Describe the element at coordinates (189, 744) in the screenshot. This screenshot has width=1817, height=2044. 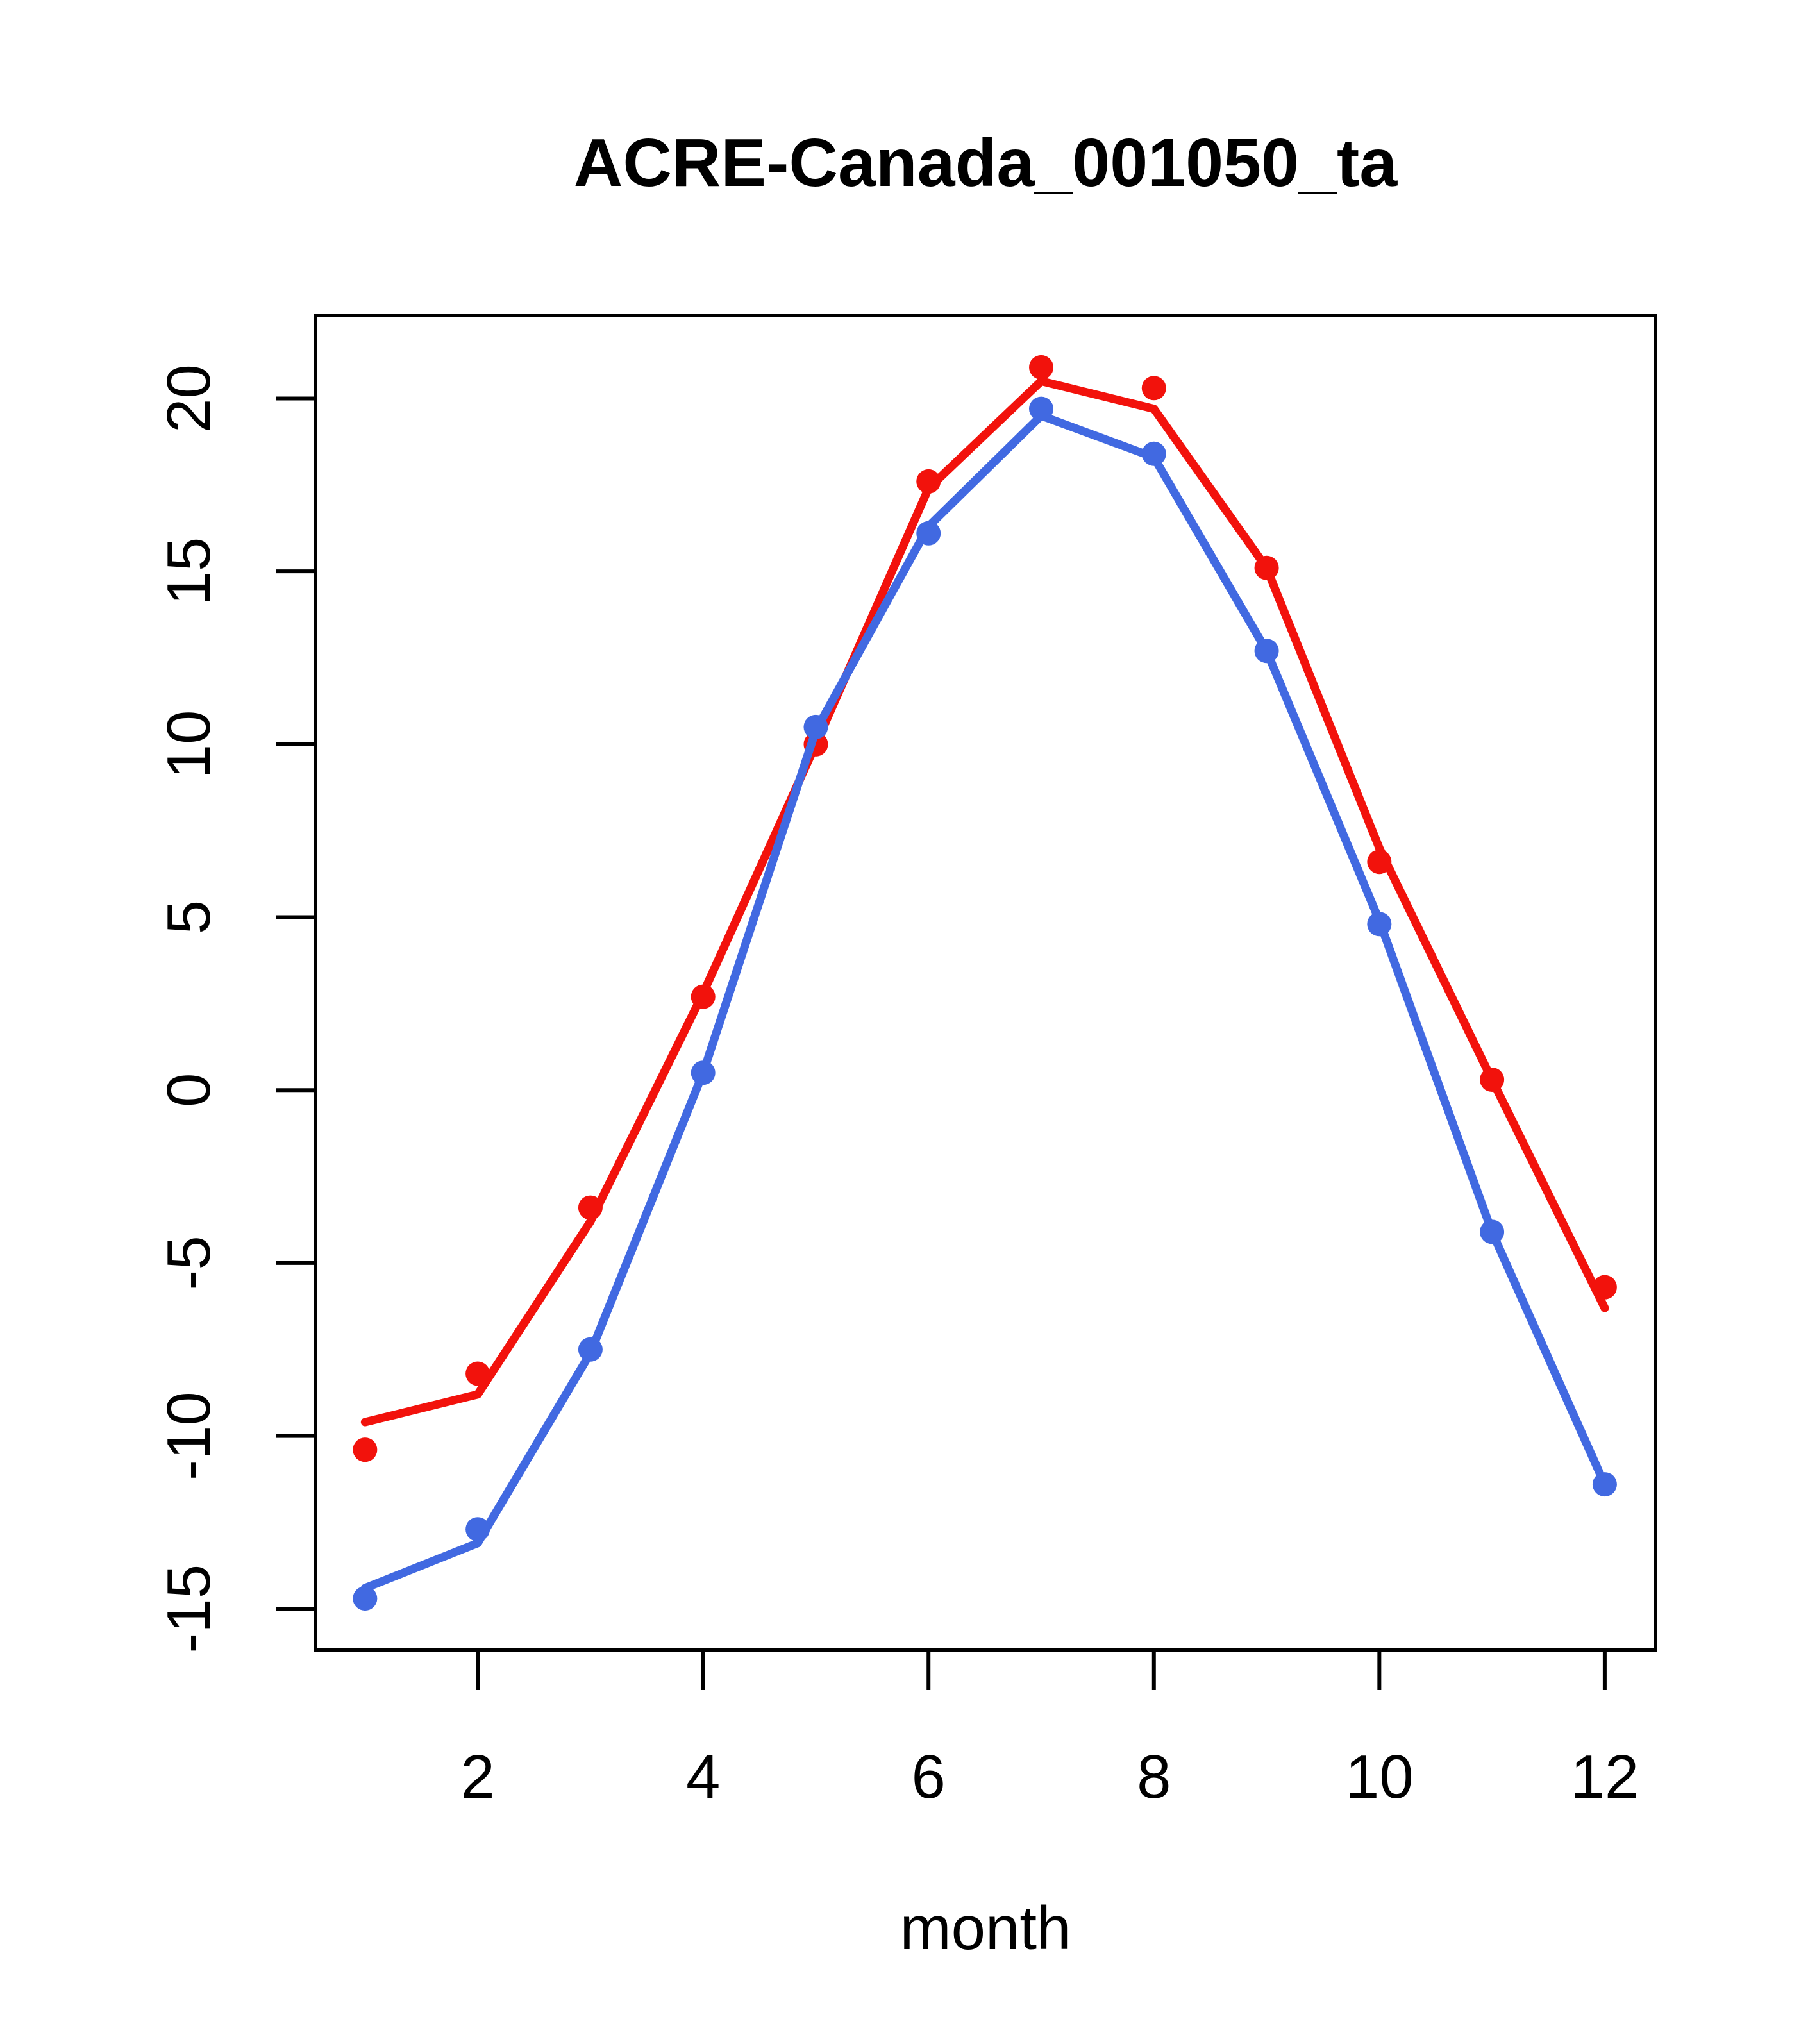
I see `y-tick-label: 10` at that location.